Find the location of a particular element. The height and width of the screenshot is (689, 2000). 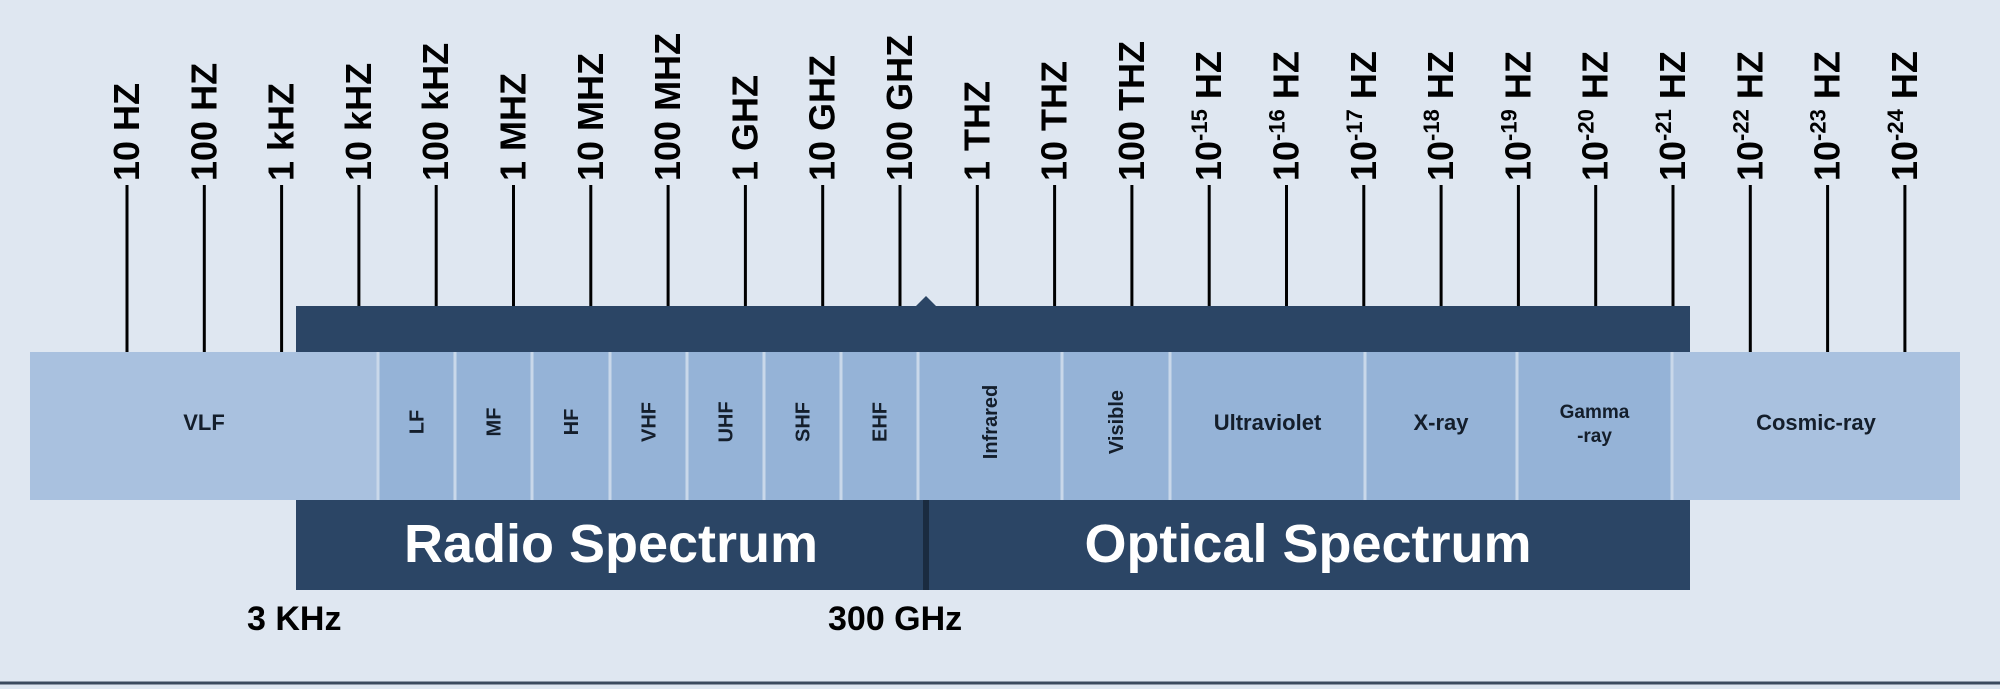

frequency-label-exponent: -16 is located at coordinates (1277, 125).